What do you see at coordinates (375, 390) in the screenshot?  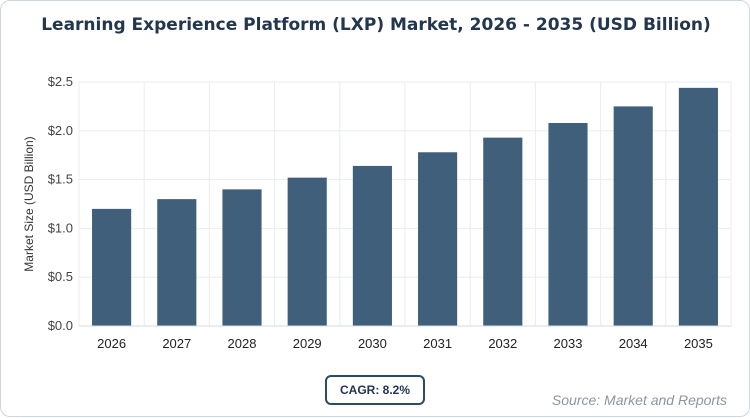 I see `cagr-badge: CAGR: 8.2%` at bounding box center [375, 390].